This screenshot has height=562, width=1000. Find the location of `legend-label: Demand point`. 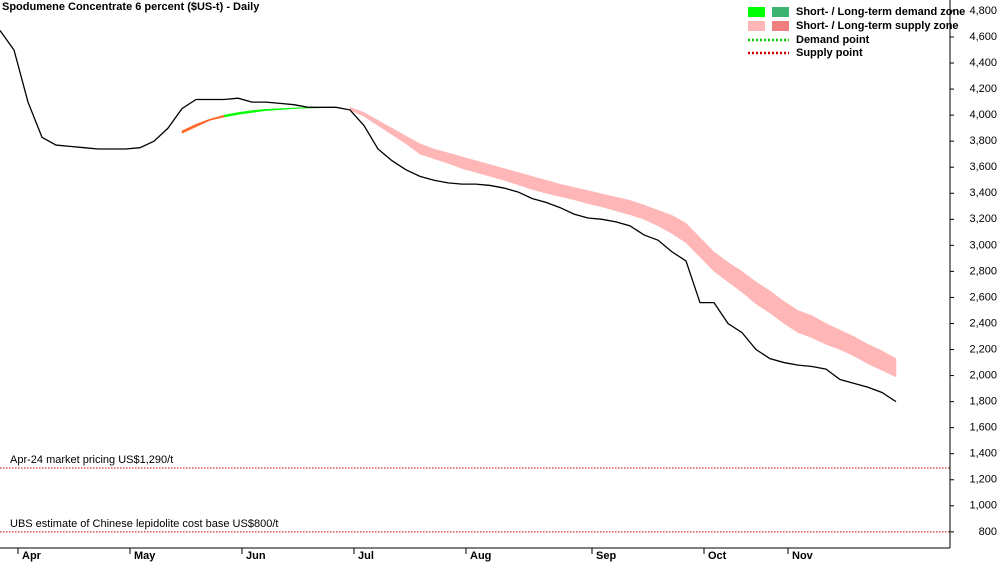

legend-label: Demand point is located at coordinates (833, 40).